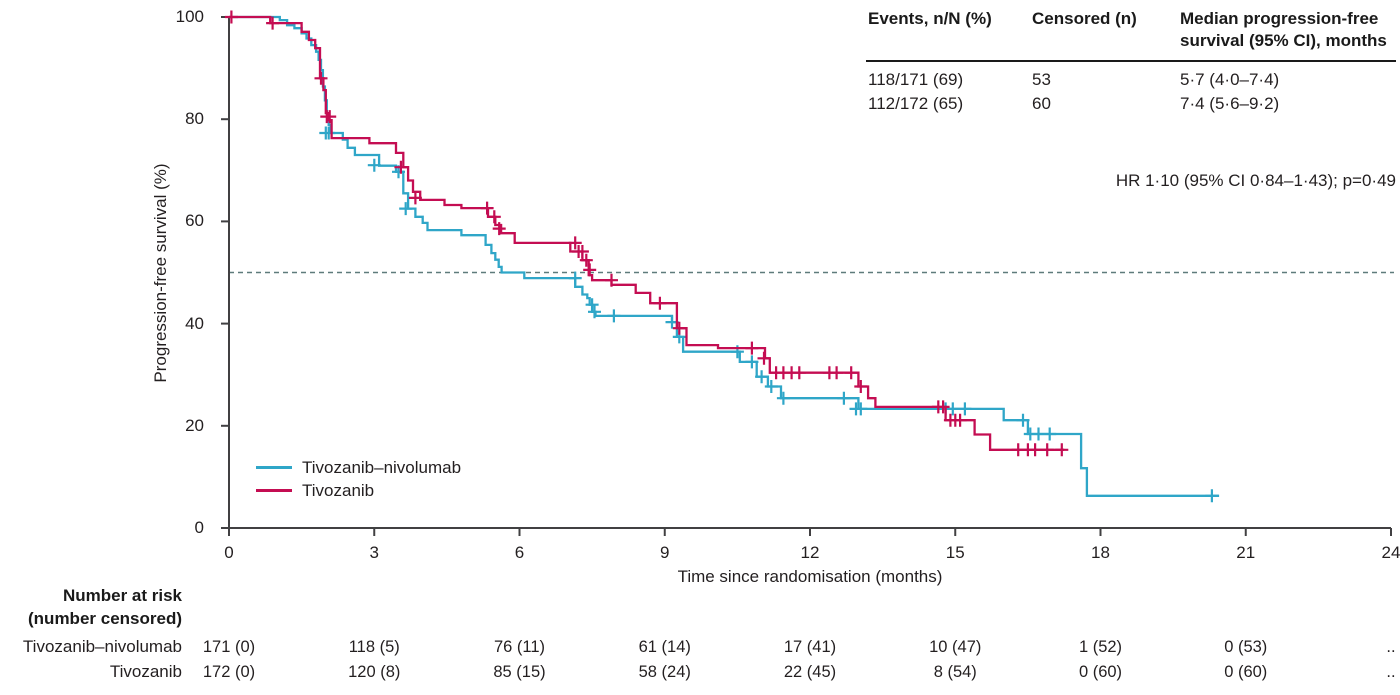 The height and width of the screenshot is (695, 1400). What do you see at coordinates (916, 103) in the screenshot?
I see `summary-cell-events-row2: 112/172 (65)` at bounding box center [916, 103].